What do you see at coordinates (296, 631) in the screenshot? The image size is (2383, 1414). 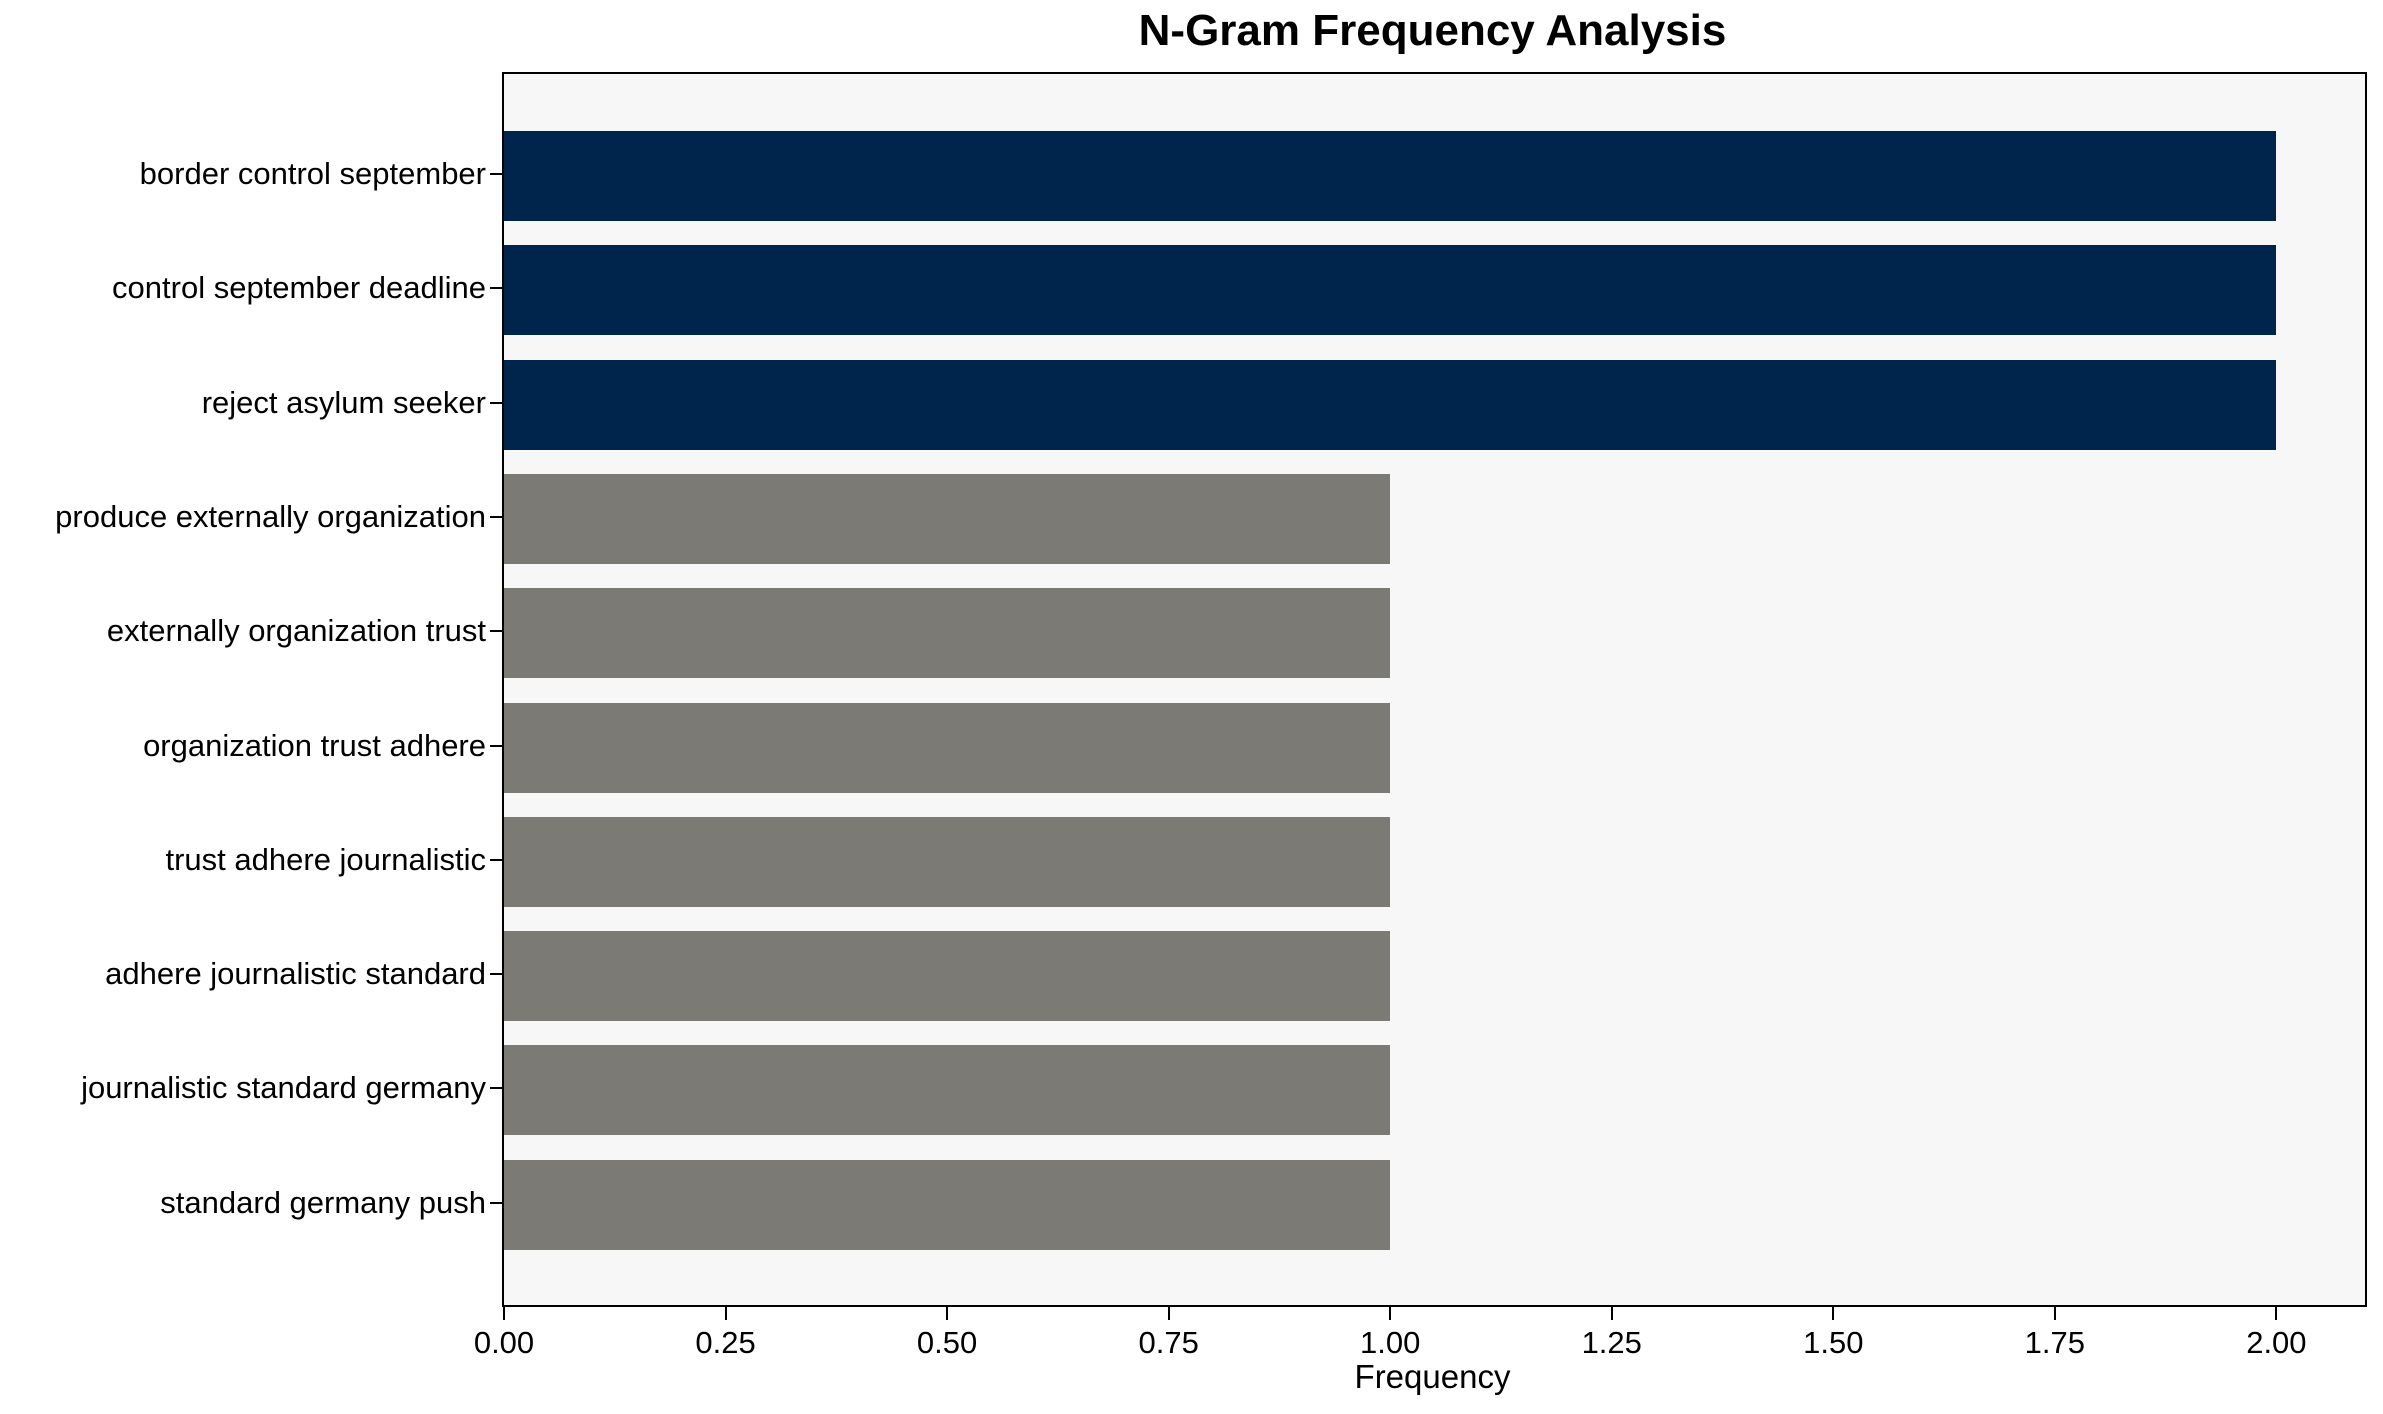 I see `y-tick-label: externally organization trust` at bounding box center [296, 631].